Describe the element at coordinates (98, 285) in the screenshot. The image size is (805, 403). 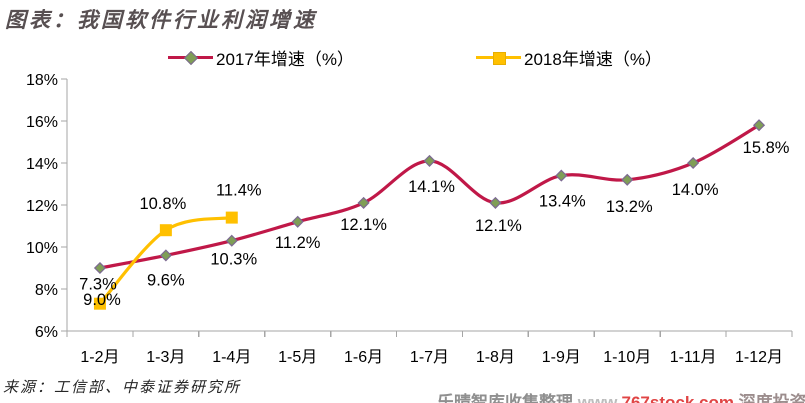
I see `data-label: 7.3%` at that location.